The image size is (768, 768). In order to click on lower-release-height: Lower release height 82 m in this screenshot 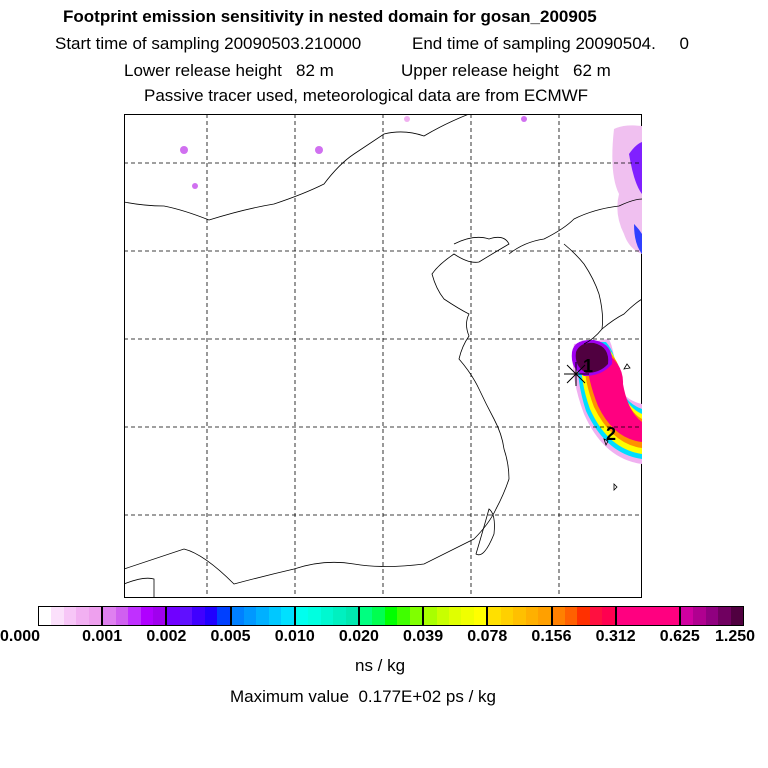, I will do `click(229, 70)`.